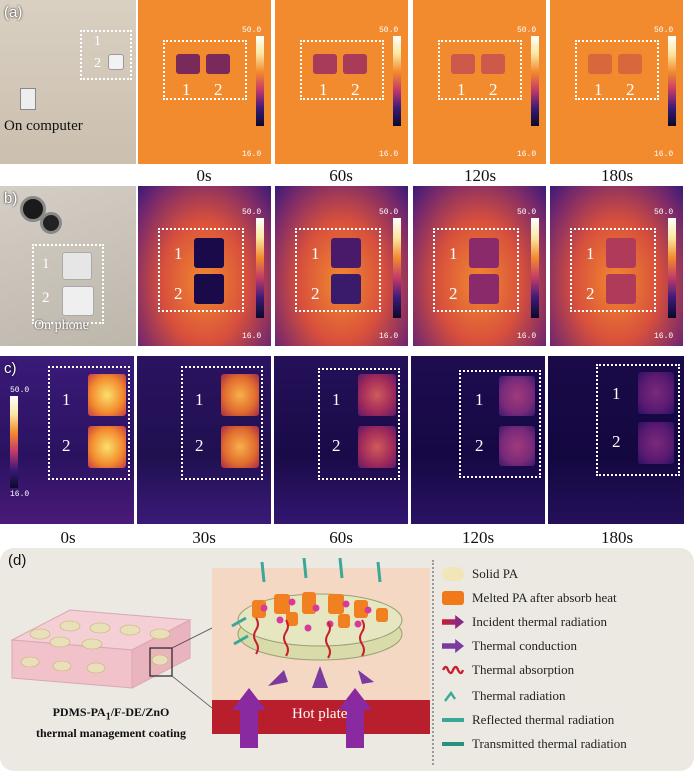 The image size is (694, 771). I want to click on thermal-c-120s: 1 2, so click(478, 440).